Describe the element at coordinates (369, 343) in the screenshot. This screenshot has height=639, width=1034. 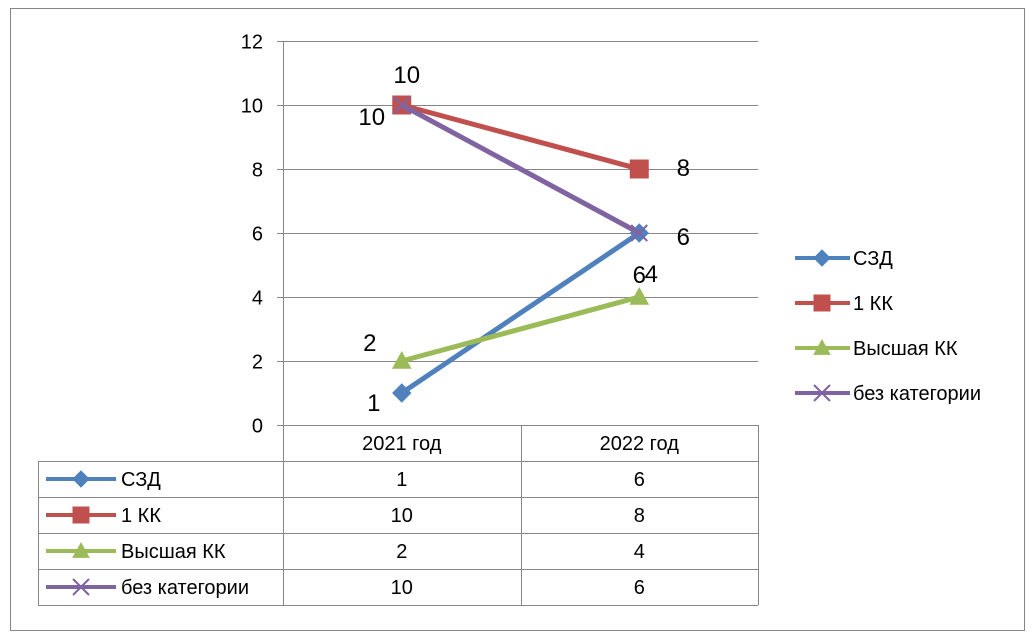
I see `data-label: 2` at that location.